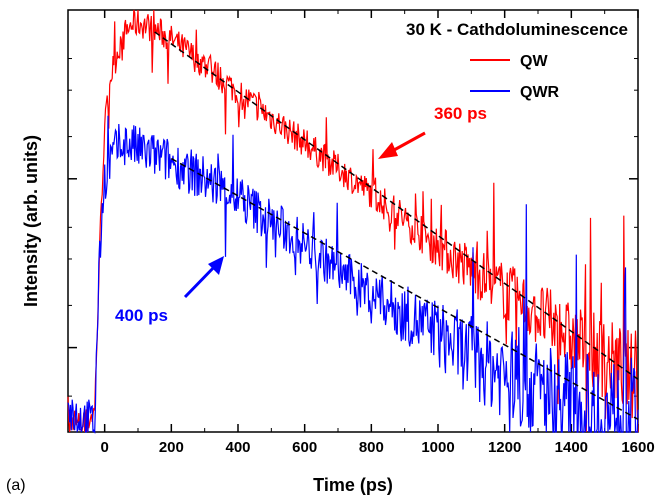 The height and width of the screenshot is (499, 668). I want to click on x-tick-label: 800, so click(371, 447).